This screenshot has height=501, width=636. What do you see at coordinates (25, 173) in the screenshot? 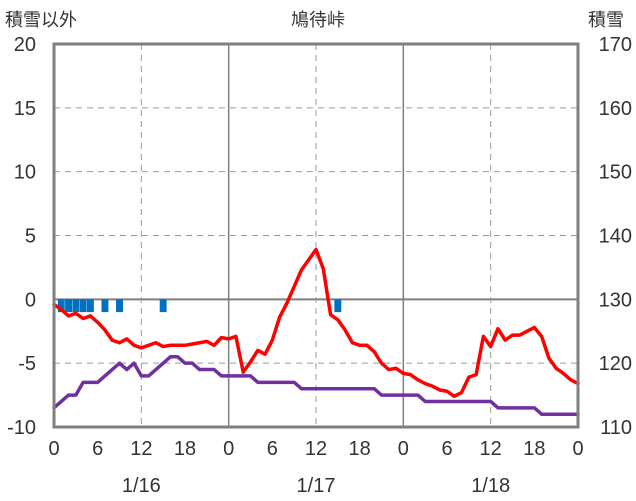
I see `y-left-tick-label: 10` at bounding box center [25, 173].